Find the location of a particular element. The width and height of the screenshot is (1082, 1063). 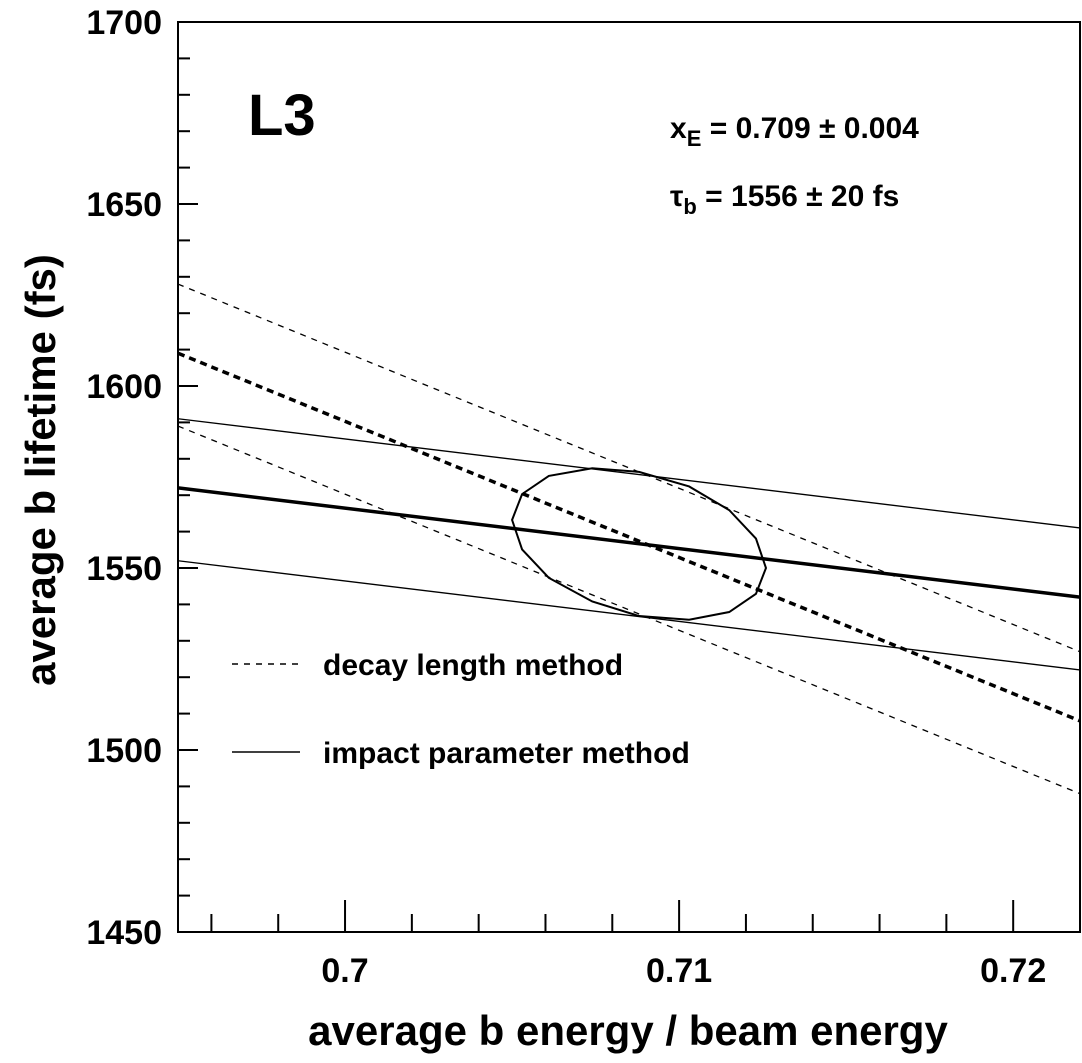

annotation-symbol: τ is located at coordinates (676, 196).